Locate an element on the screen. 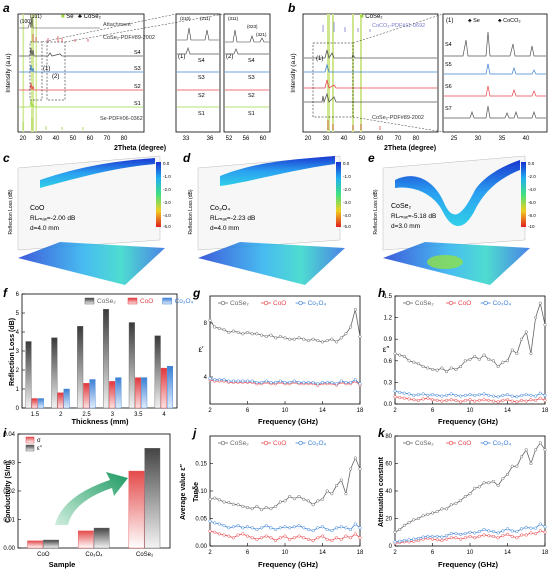  inset-a1-xtick: 33 is located at coordinates (186, 139).